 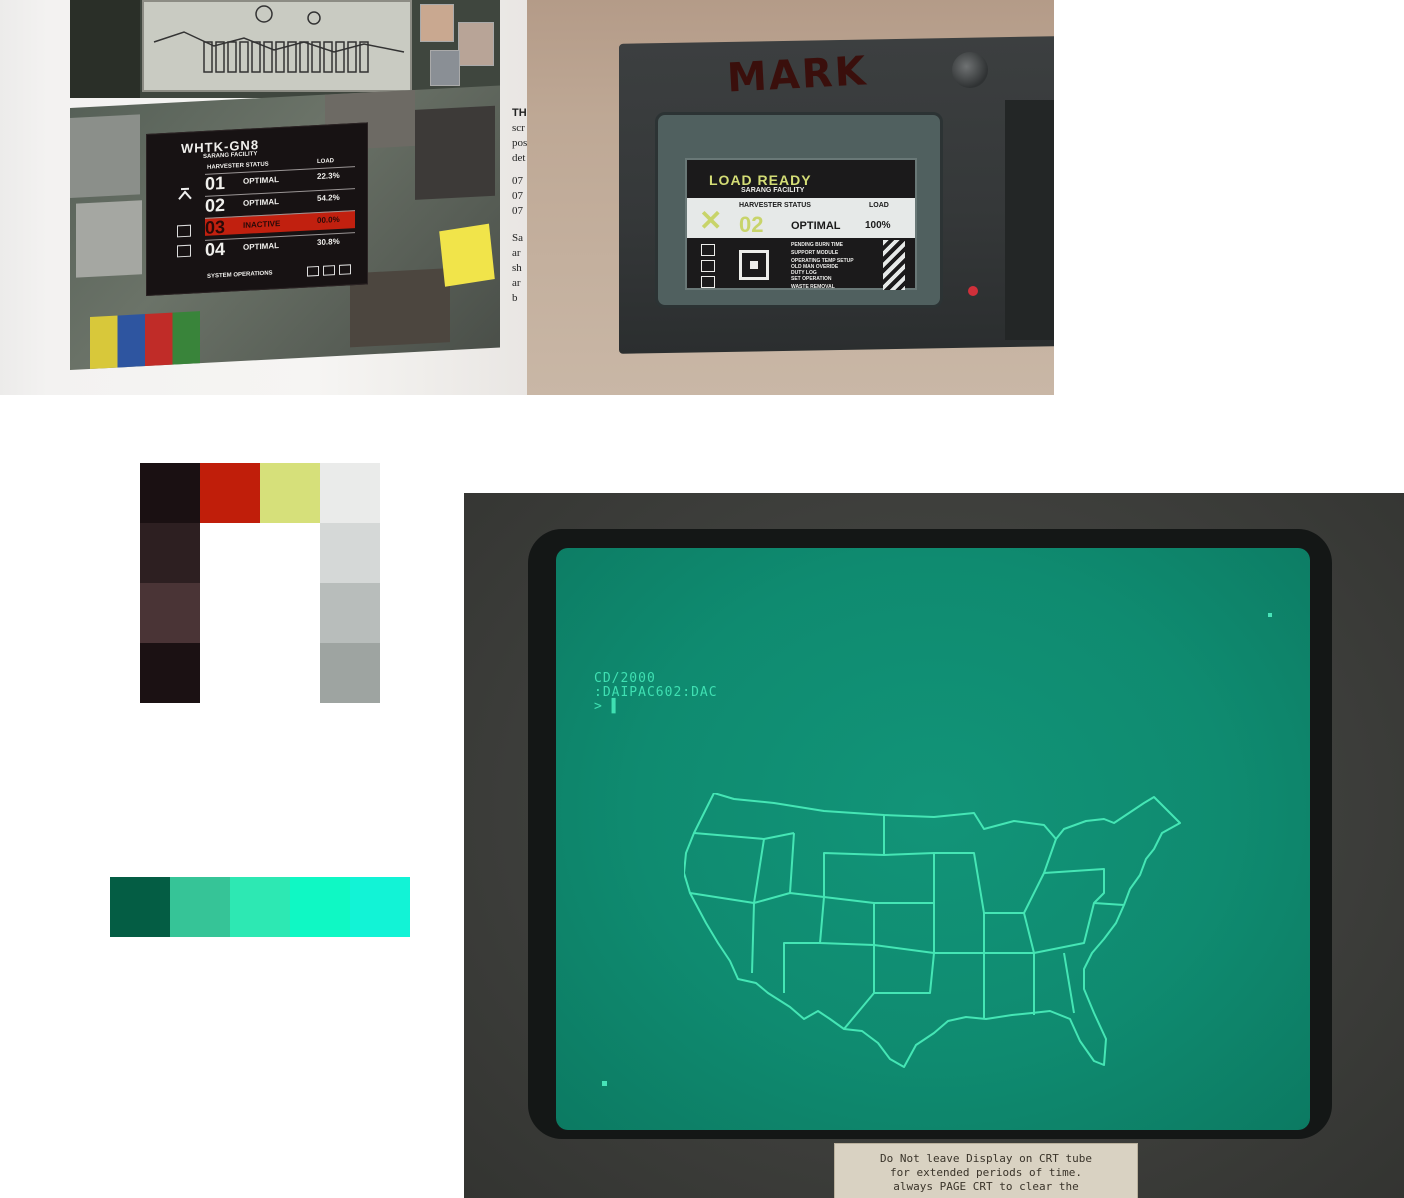 What do you see at coordinates (280, 246) in the screenshot?
I see `table-row: 04 OPTIMAL 30.8%` at bounding box center [280, 246].